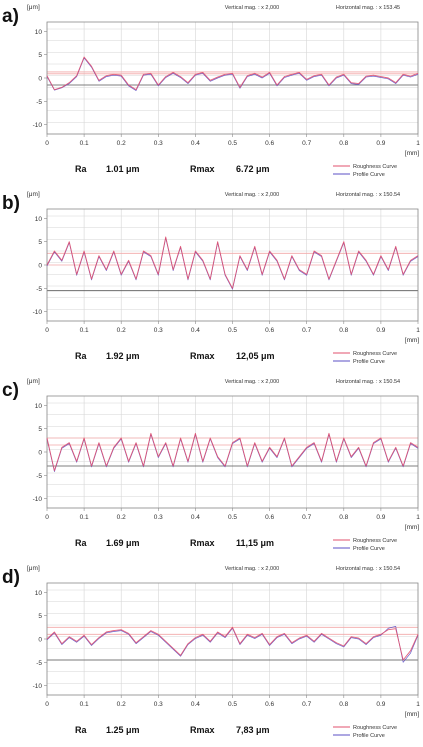 Image resolution: width=423 pixels, height=747 pixels. Describe the element at coordinates (123, 169) in the screenshot. I see `ra-value: 1.01 μm` at that location.